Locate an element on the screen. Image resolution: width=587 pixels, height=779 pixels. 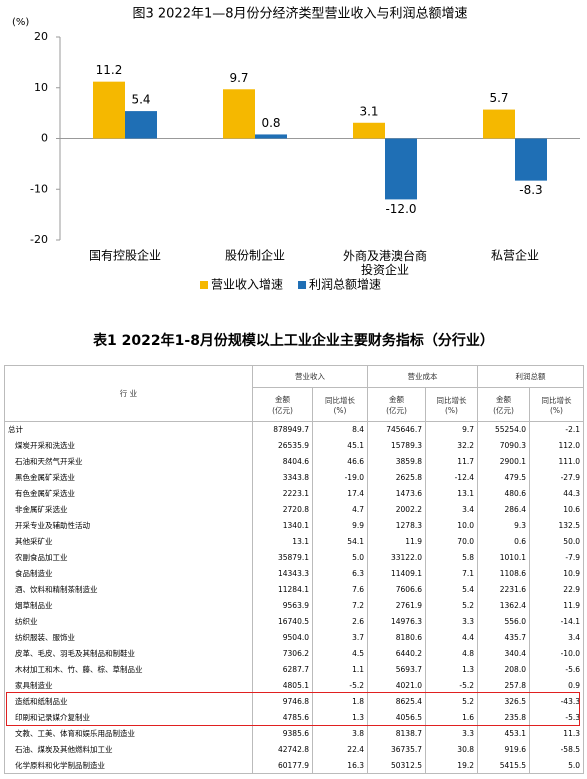
cell: 5.2 is located at coordinates (451, 605).